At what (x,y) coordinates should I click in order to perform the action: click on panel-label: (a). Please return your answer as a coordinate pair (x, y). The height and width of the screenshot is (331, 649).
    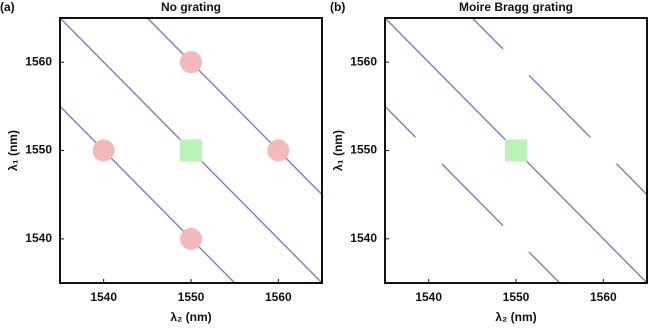
    Looking at the image, I should click on (7, 7).